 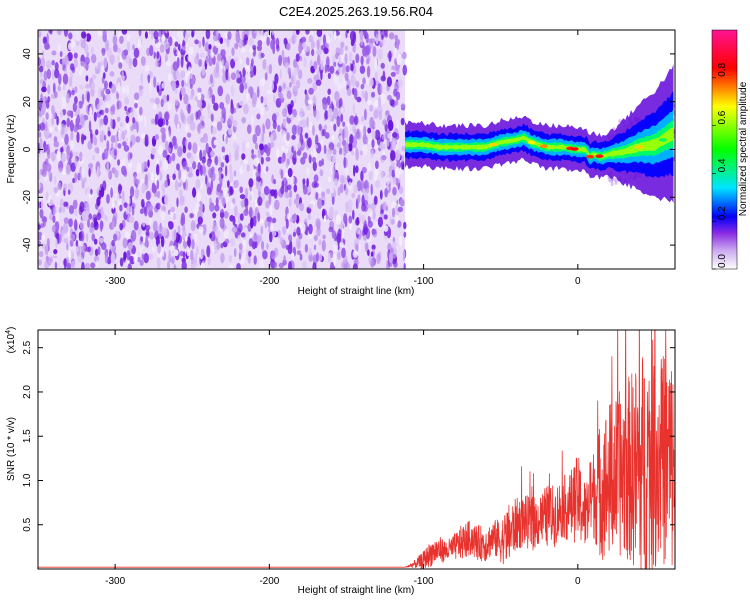 What do you see at coordinates (269, 581) in the screenshot?
I see `x-tick-label: -200` at bounding box center [269, 581].